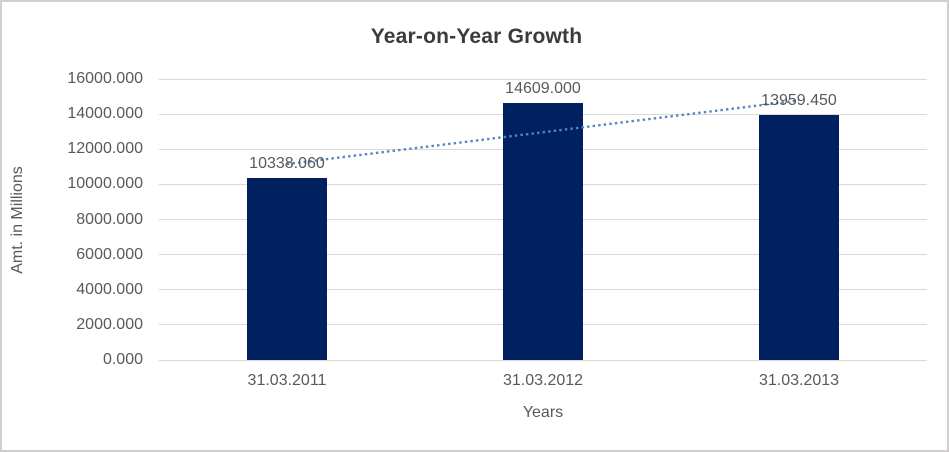  What do you see at coordinates (105, 149) in the screenshot?
I see `y-tick-label: 12000.000` at bounding box center [105, 149].